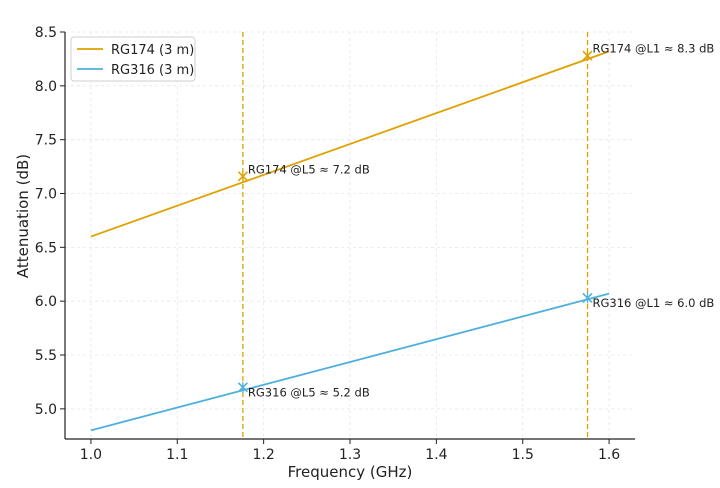 This screenshot has height=488, width=720. I want to click on x-tick-label: 1.3, so click(350, 455).